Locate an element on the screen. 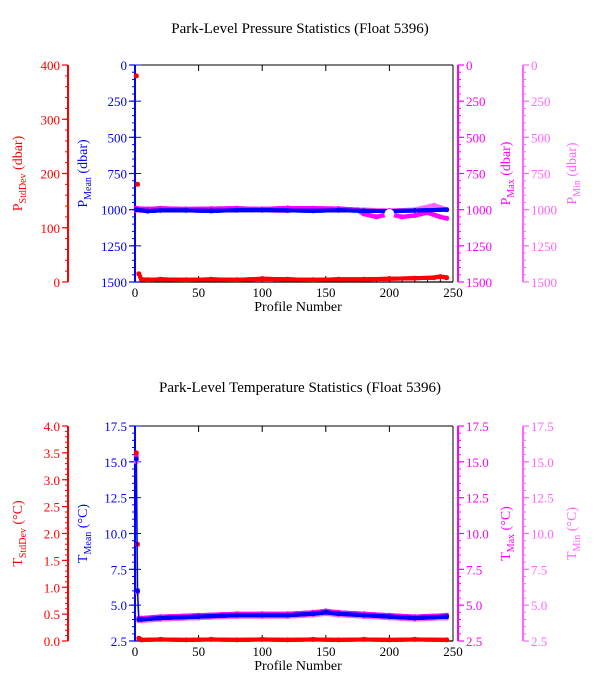 The height and width of the screenshot is (698, 601). y-tick-label: 1250 is located at coordinates (114, 246).